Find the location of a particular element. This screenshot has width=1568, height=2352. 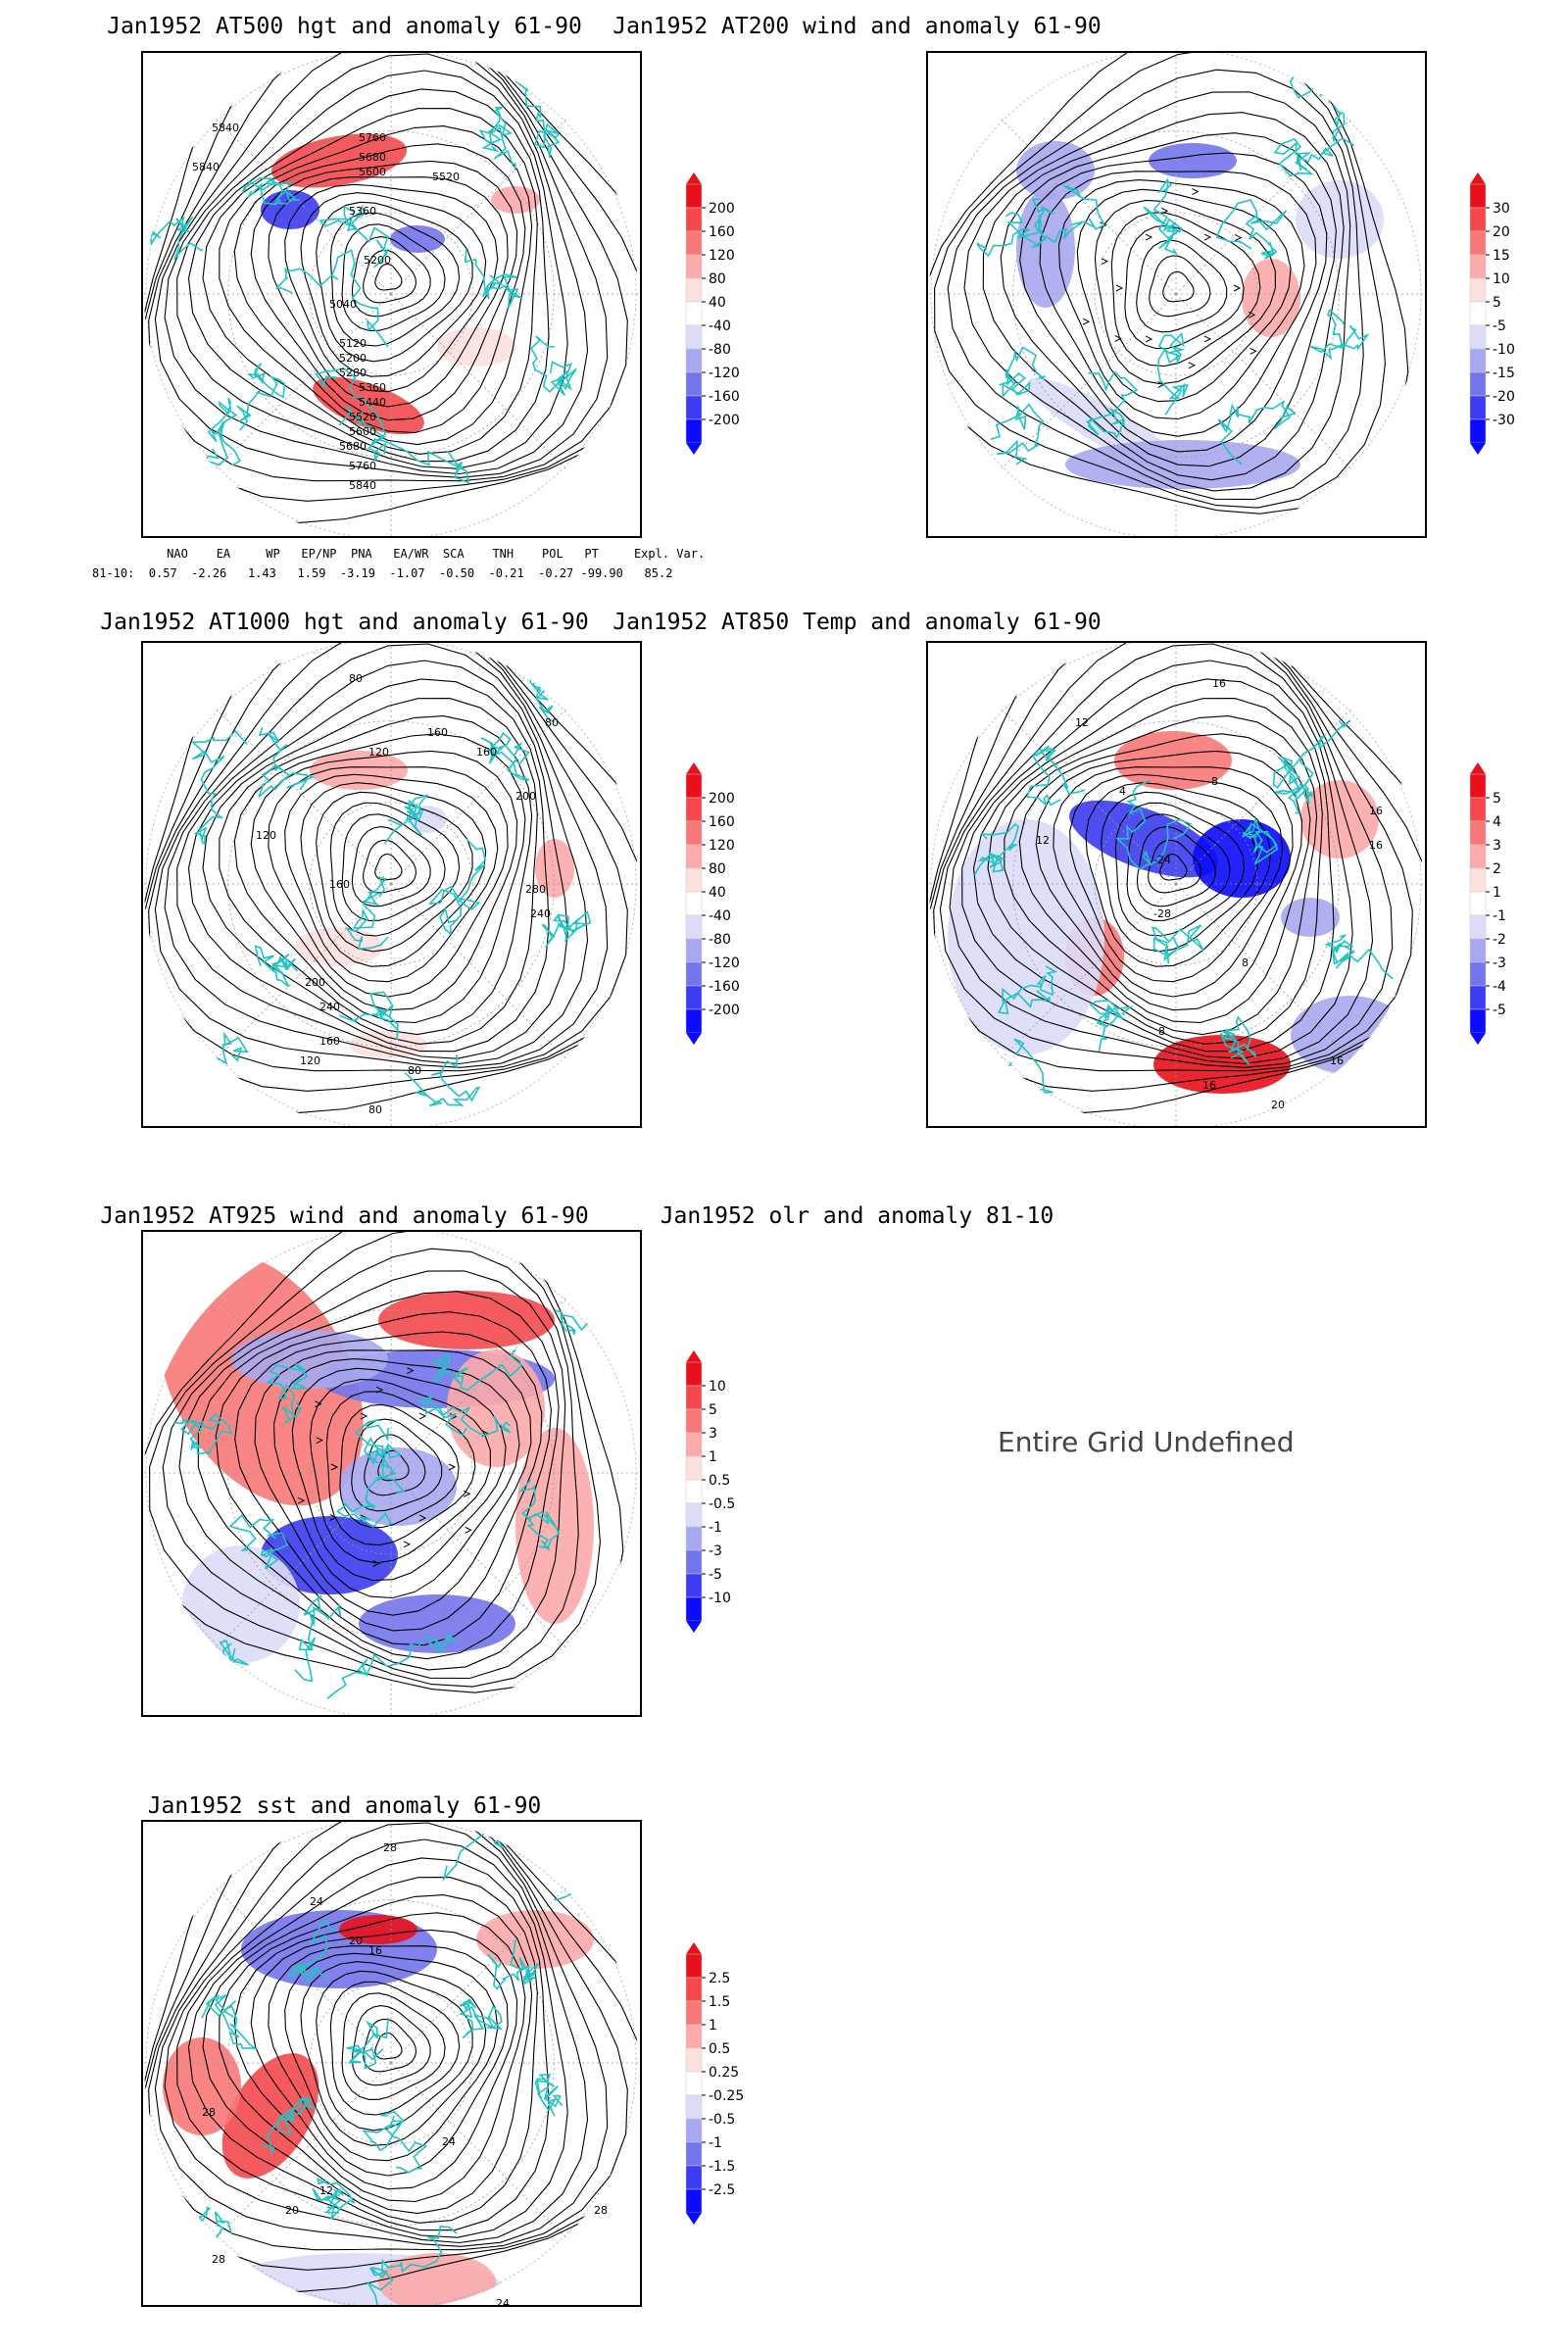

contour-label: 20 is located at coordinates (292, 2210).